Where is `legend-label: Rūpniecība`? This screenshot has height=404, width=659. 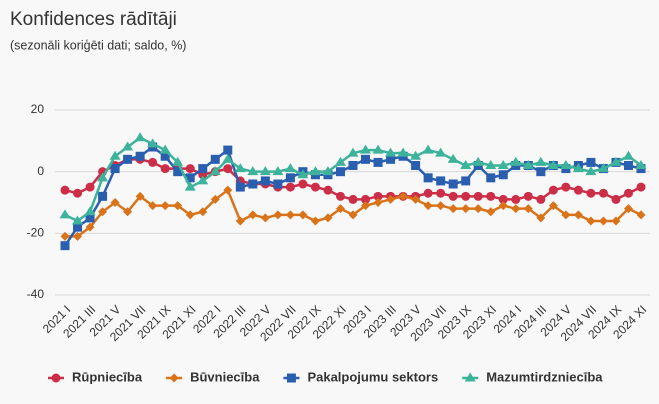
legend-label: Rūpniecība is located at coordinates (107, 376).